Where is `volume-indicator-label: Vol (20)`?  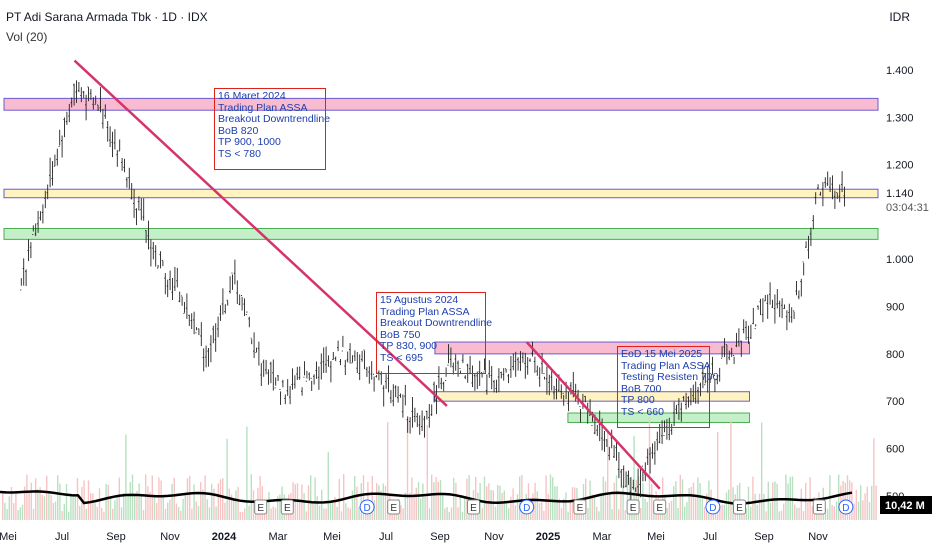
volume-indicator-label: Vol (20) is located at coordinates (27, 37).